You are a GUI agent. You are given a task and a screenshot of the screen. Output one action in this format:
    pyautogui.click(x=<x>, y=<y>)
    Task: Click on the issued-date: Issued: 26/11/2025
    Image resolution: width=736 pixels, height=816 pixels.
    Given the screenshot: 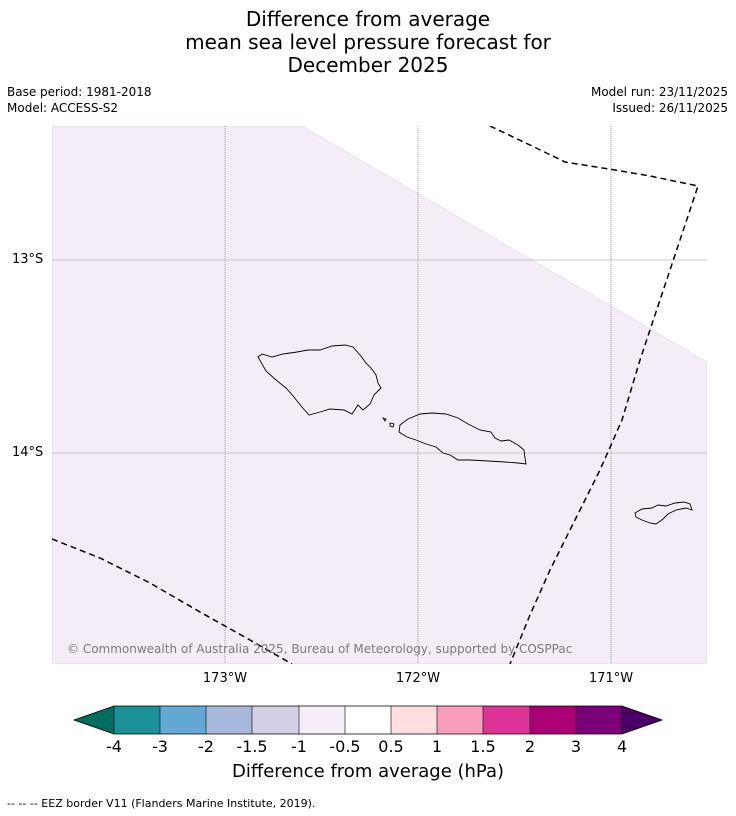 What is the action you would take?
    pyautogui.click(x=670, y=108)
    